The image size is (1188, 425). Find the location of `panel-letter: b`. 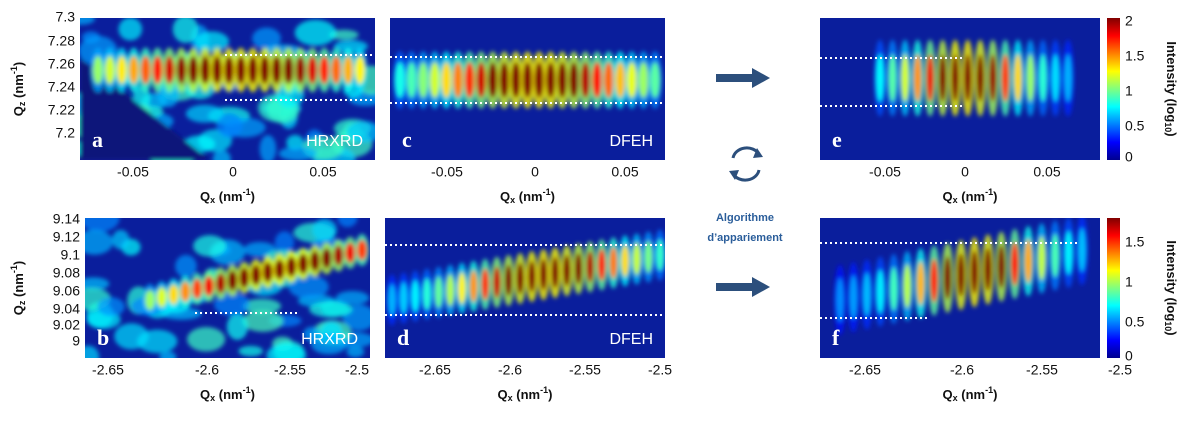

panel-letter: b is located at coordinates (103, 337).